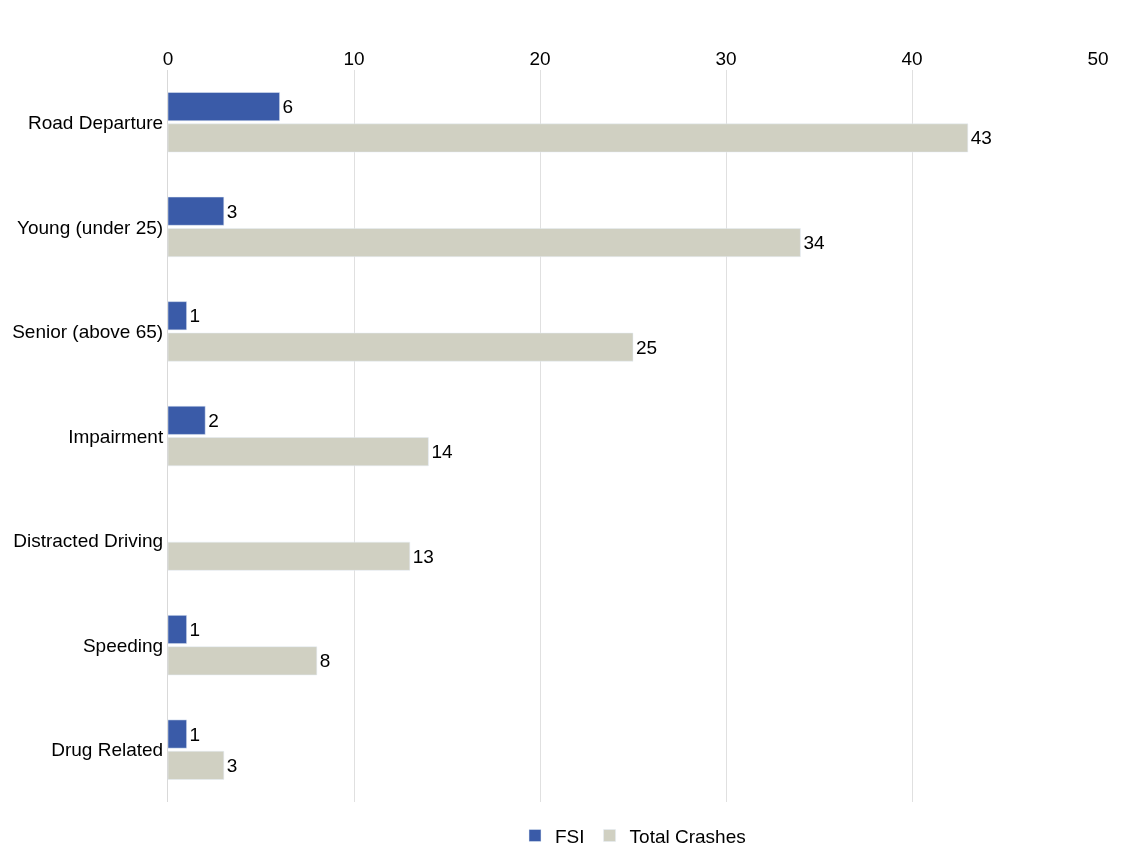 This screenshot has height=867, width=1128. Describe the element at coordinates (116, 436) in the screenshot. I see `y-tick-label: Impairment` at that location.